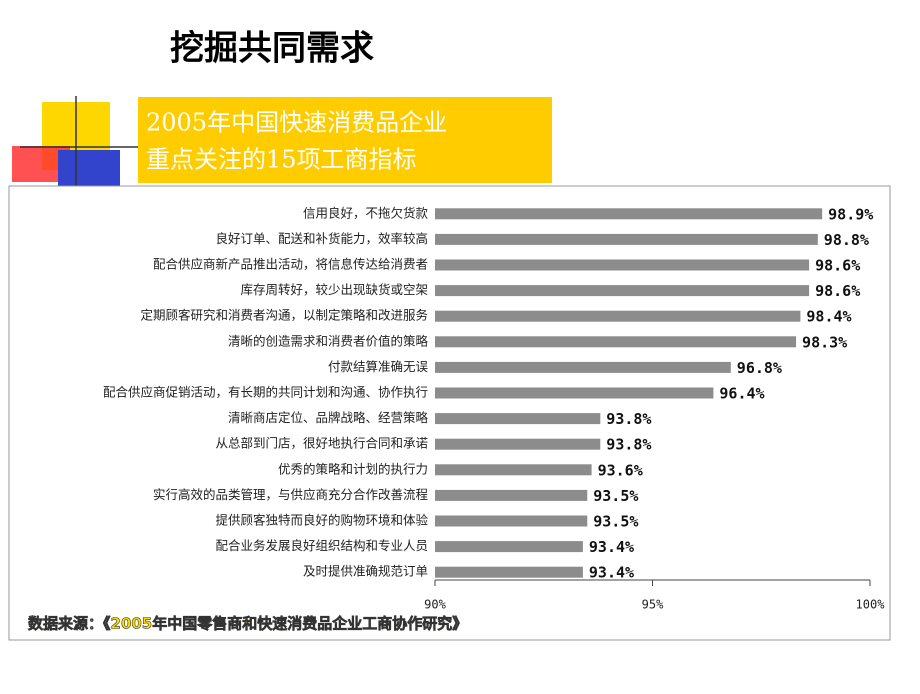 The height and width of the screenshot is (694, 920). I want to click on x-tick-label: 95%, so click(653, 605).